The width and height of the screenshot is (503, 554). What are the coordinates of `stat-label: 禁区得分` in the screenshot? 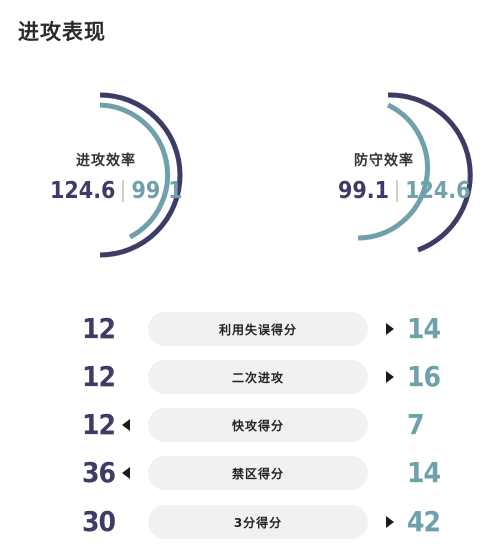 It's located at (258, 473).